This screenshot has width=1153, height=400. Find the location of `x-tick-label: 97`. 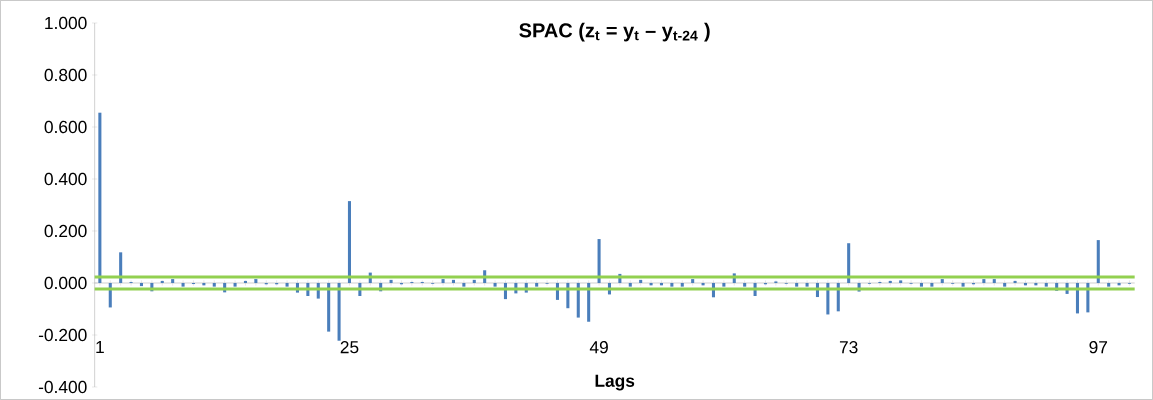

x-tick-label: 97 is located at coordinates (1098, 347).